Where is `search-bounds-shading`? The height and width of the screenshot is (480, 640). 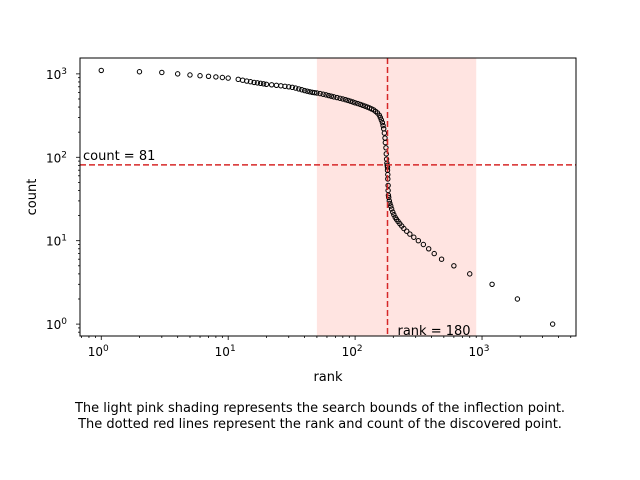
search-bounds-shading is located at coordinates (396, 197).